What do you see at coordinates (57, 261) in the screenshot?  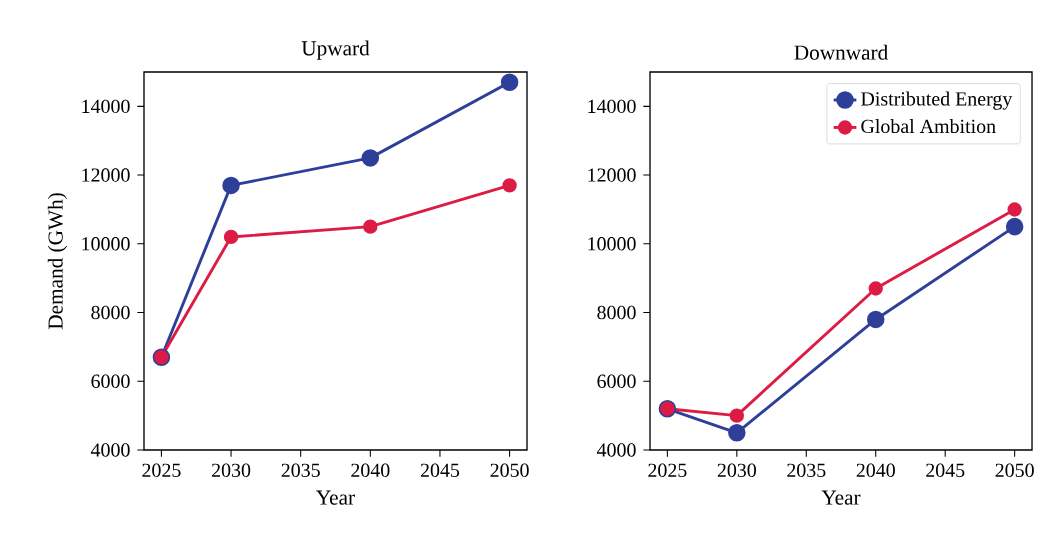 I see `y-axis-title: Demand (GWh)` at bounding box center [57, 261].